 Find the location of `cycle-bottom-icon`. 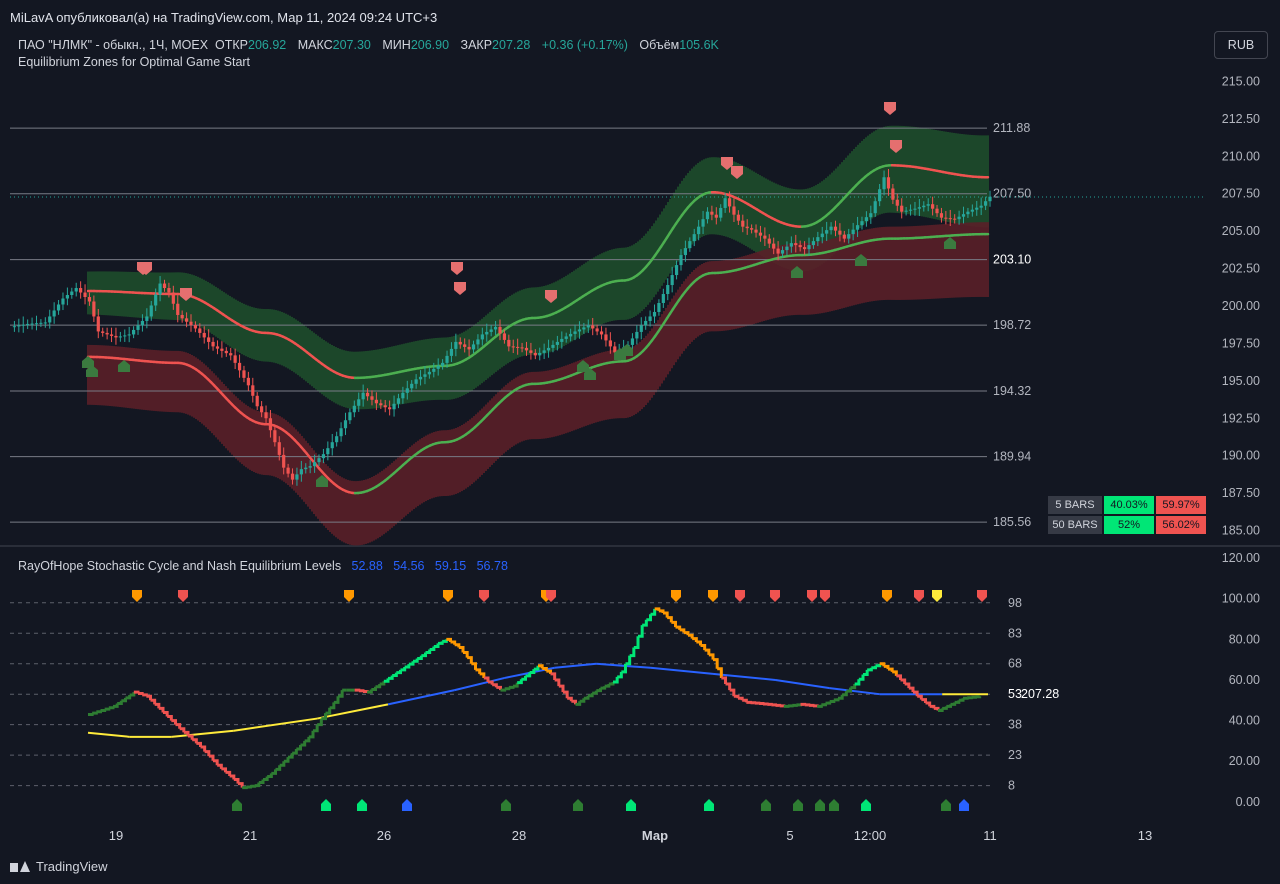

cycle-bottom-icon is located at coordinates (798, 805).